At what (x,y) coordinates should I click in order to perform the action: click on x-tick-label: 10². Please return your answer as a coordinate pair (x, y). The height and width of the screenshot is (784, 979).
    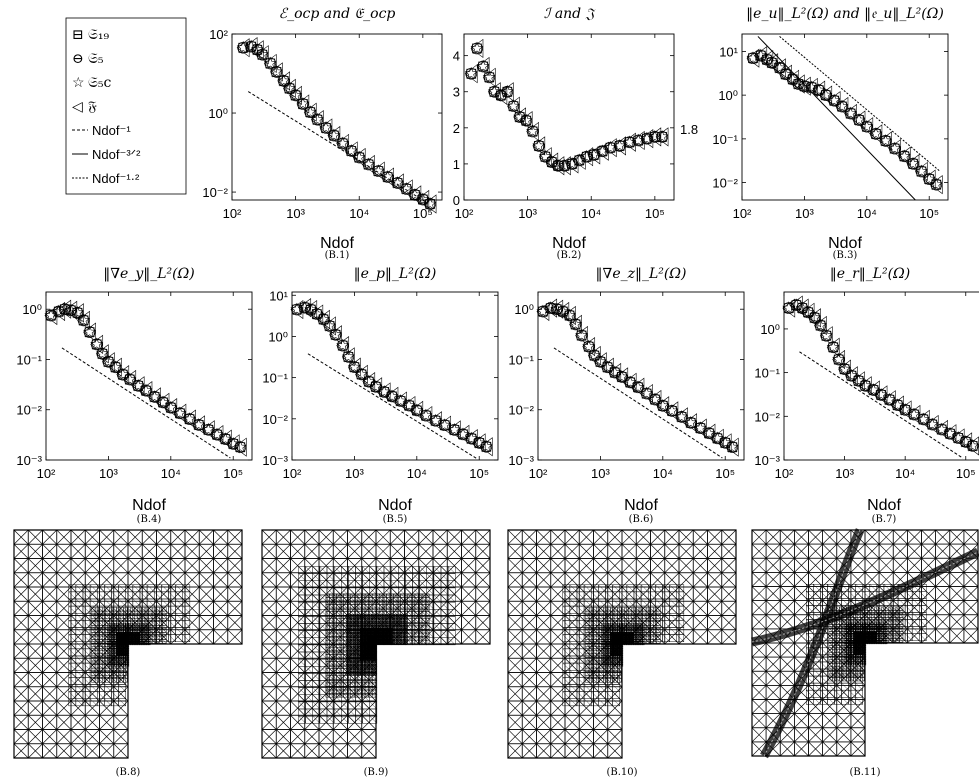
    Looking at the image, I should click on (538, 473).